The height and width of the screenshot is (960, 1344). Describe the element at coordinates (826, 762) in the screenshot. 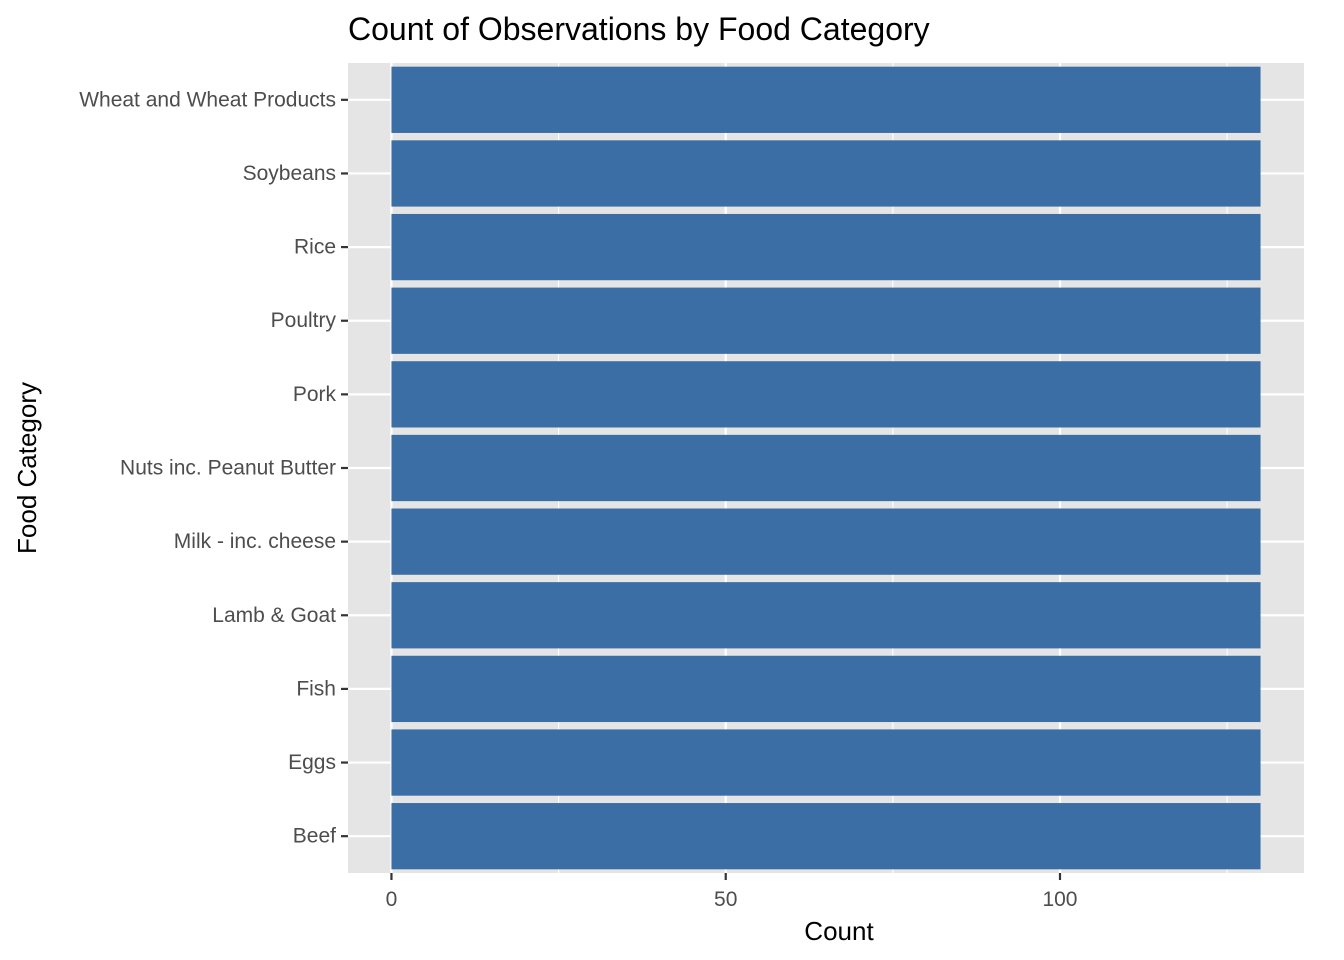

I see `bar-eggs` at that location.